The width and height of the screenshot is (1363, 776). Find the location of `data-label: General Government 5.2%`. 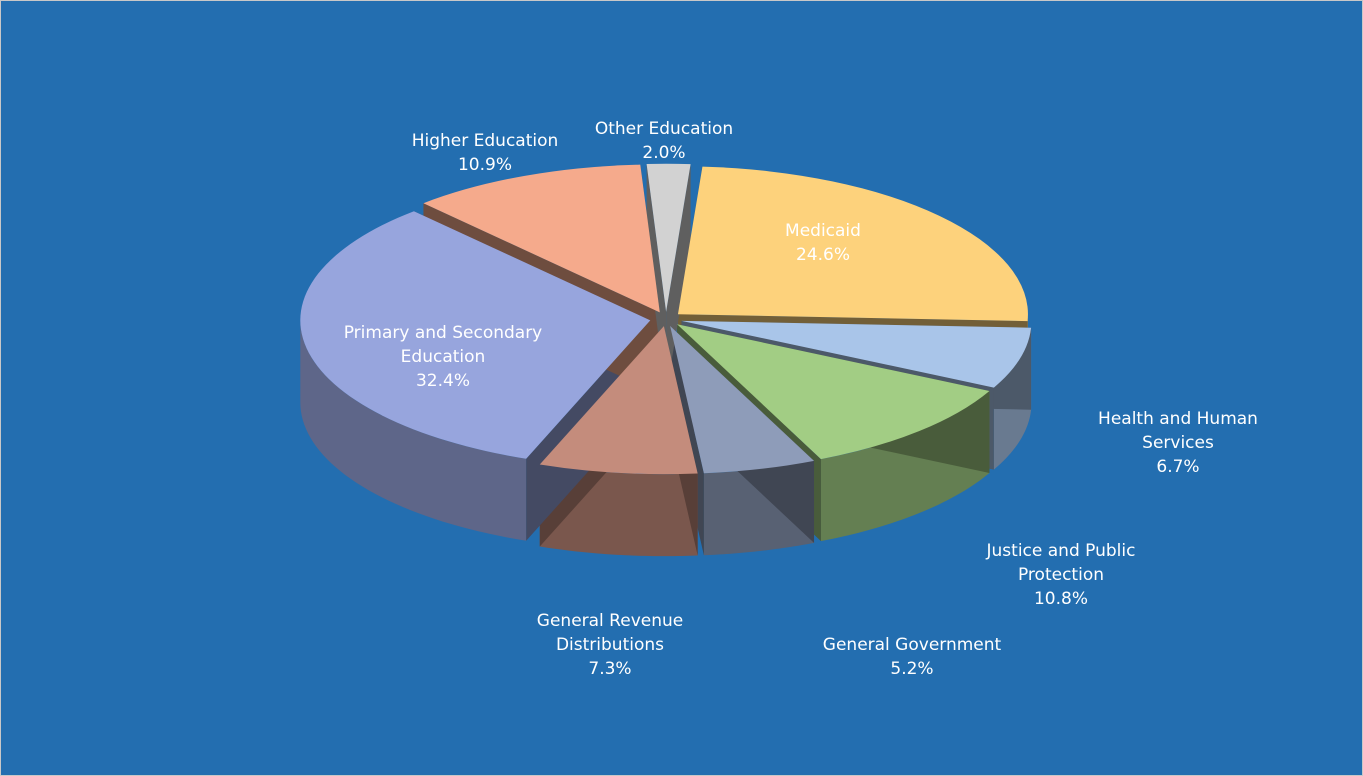

data-label: General Government 5.2% is located at coordinates (912, 657).